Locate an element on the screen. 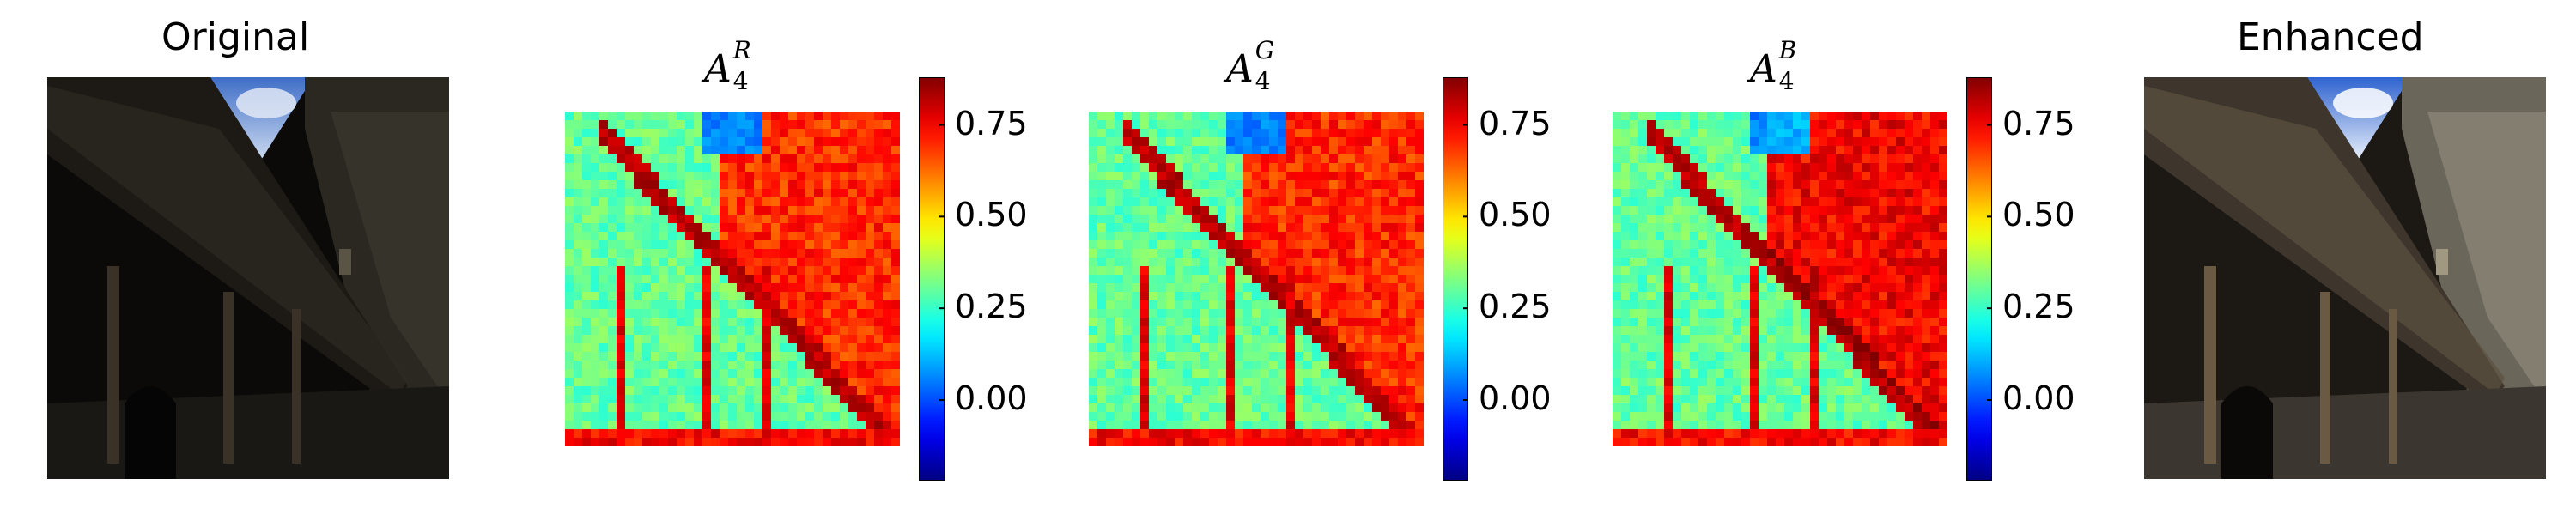 This screenshot has width=2576, height=515. heatmap-g-image is located at coordinates (1257, 279).